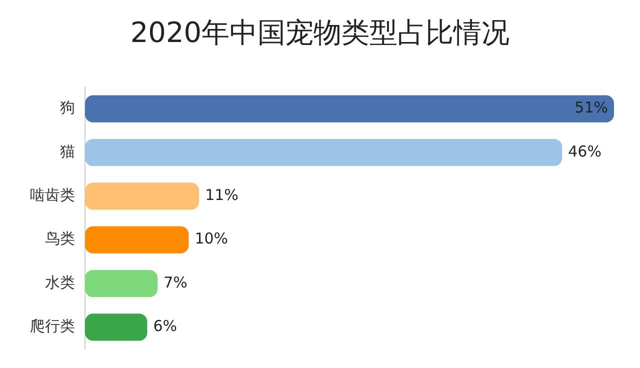  Describe the element at coordinates (591, 107) in the screenshot. I see `data-label: 51%` at that location.